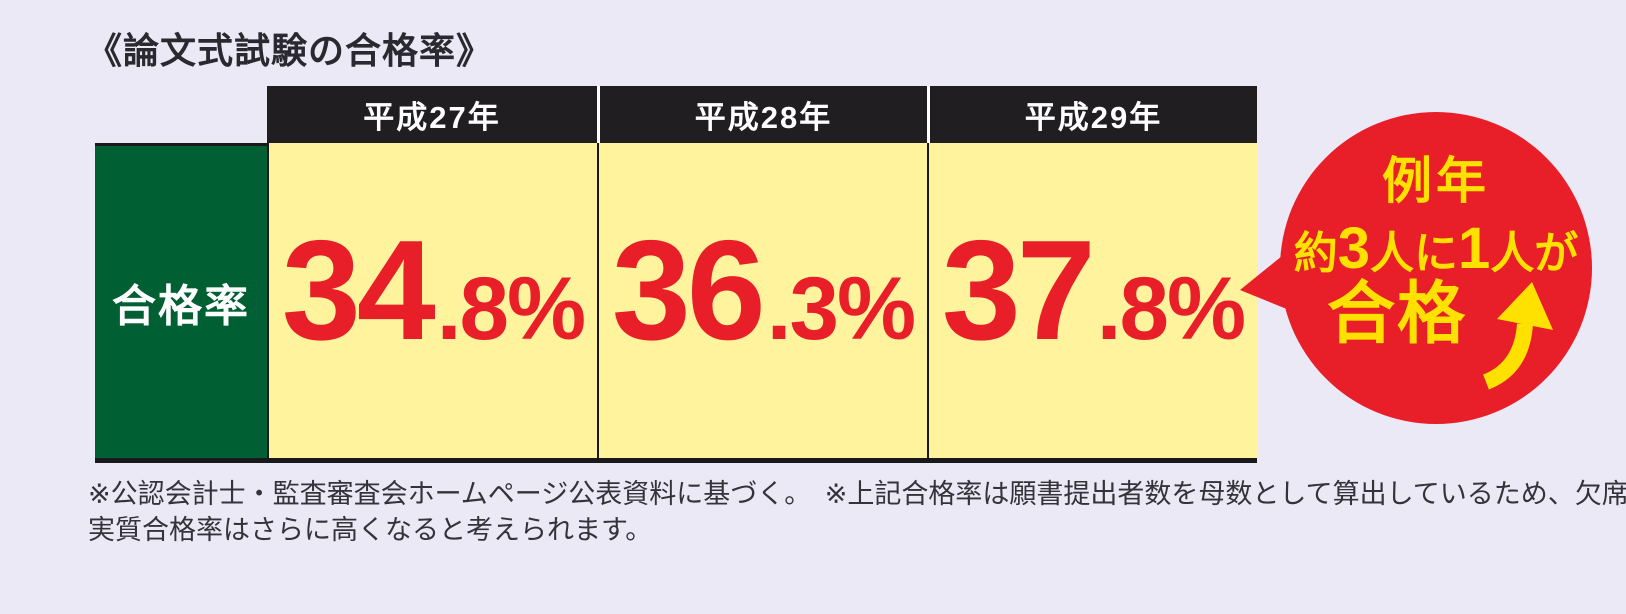  I want to click on value-cell-year-3: 37 .8 %, so click(1092, 300).